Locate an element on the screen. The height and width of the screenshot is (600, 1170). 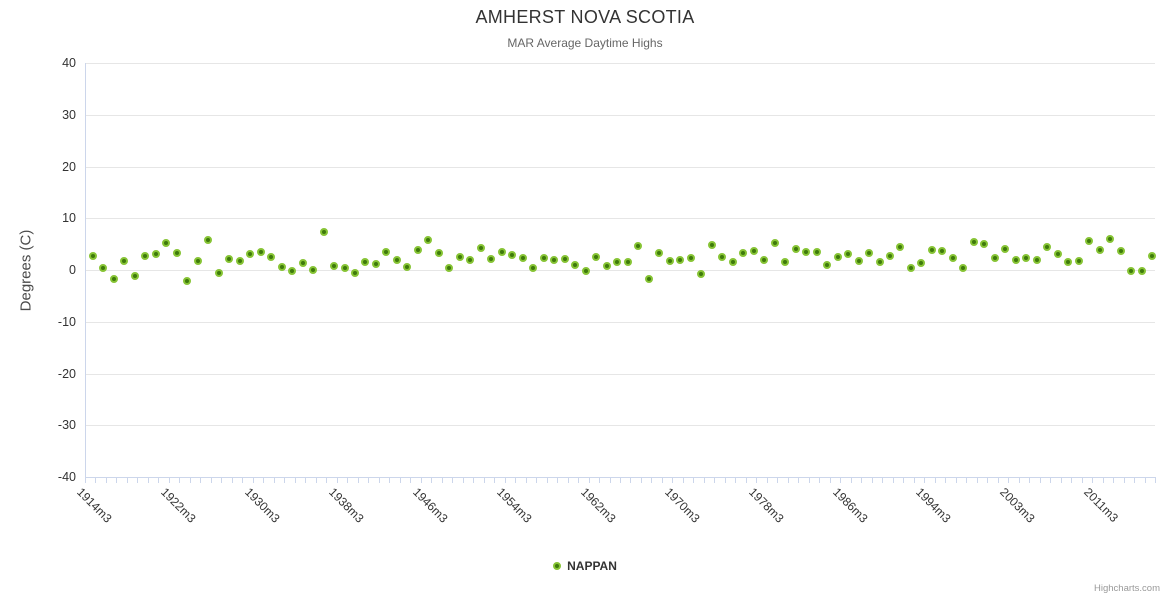
credits-link: Highcharts.com is located at coordinates (1127, 588).